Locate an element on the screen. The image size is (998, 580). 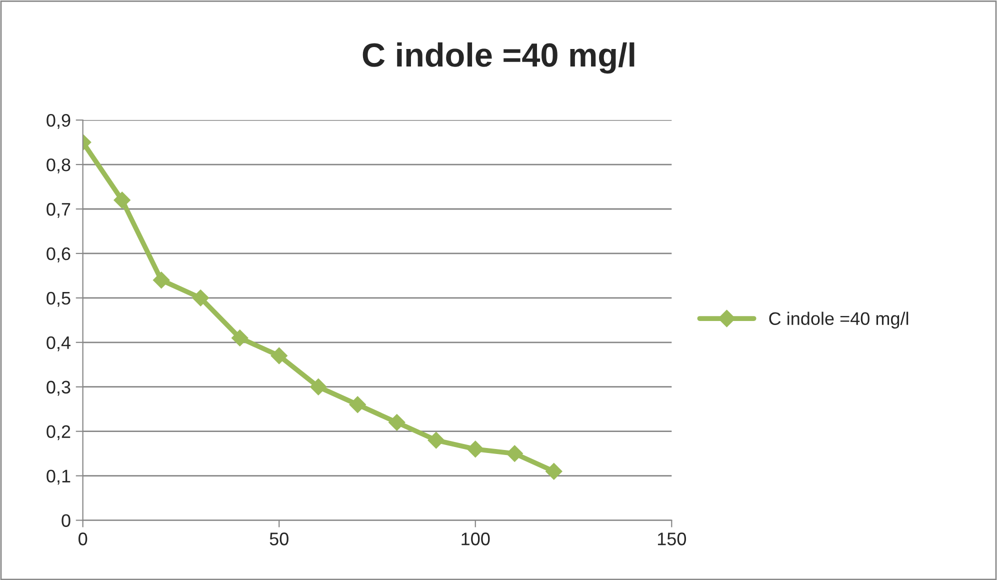
x-tick-label: 150 is located at coordinates (672, 539).